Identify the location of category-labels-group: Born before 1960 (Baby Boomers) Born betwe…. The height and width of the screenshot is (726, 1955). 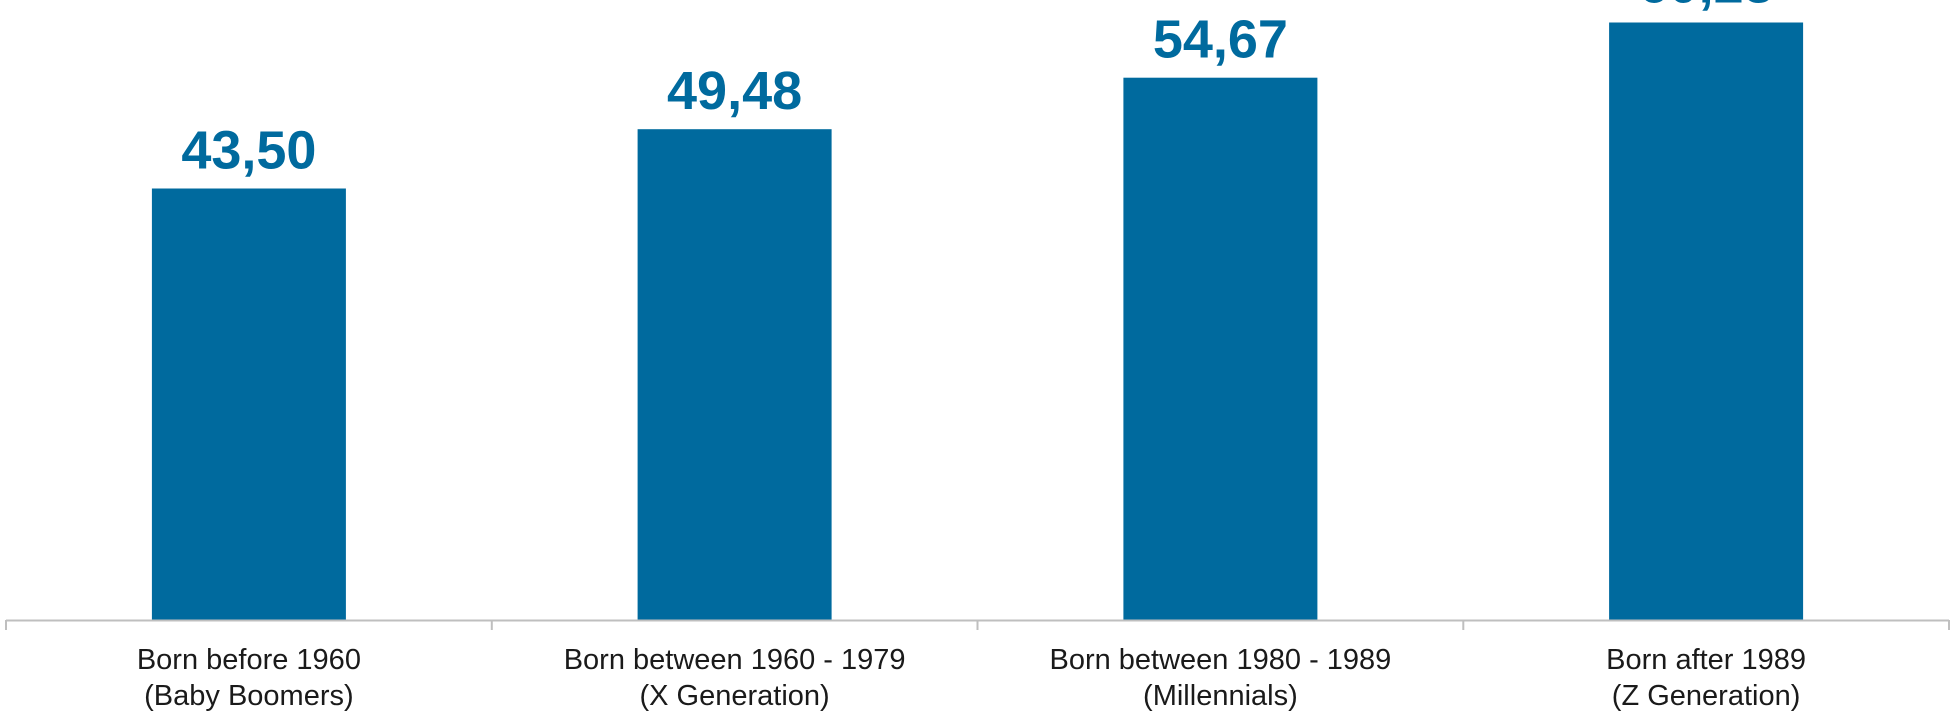
(971, 678).